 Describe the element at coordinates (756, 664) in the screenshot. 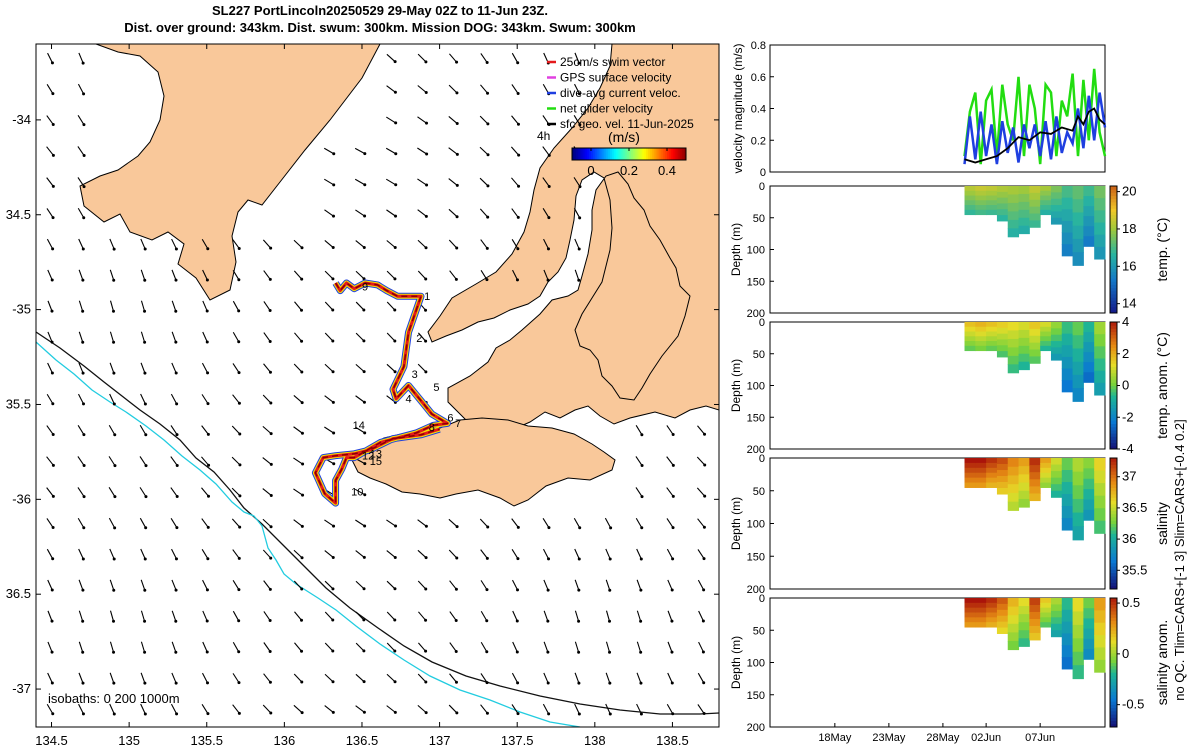

I see `salinity-anomaly-ytick-label: 100` at that location.